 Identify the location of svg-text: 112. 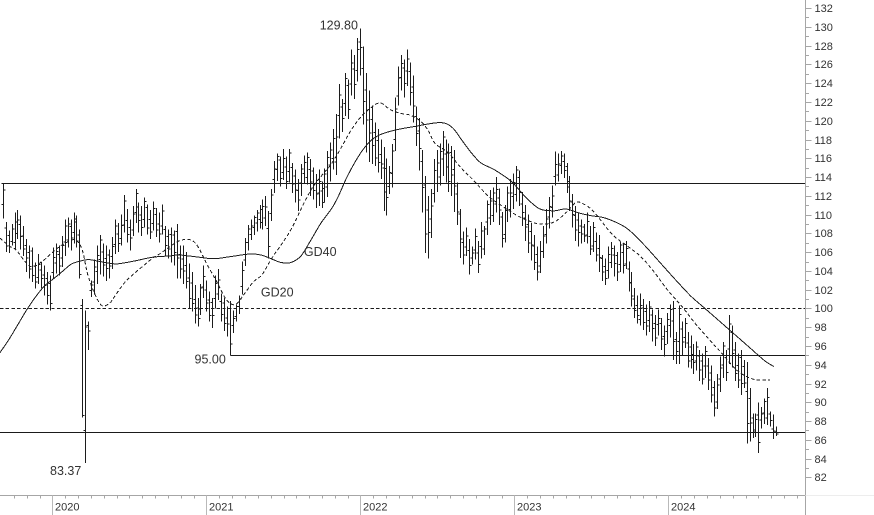
(824, 197).